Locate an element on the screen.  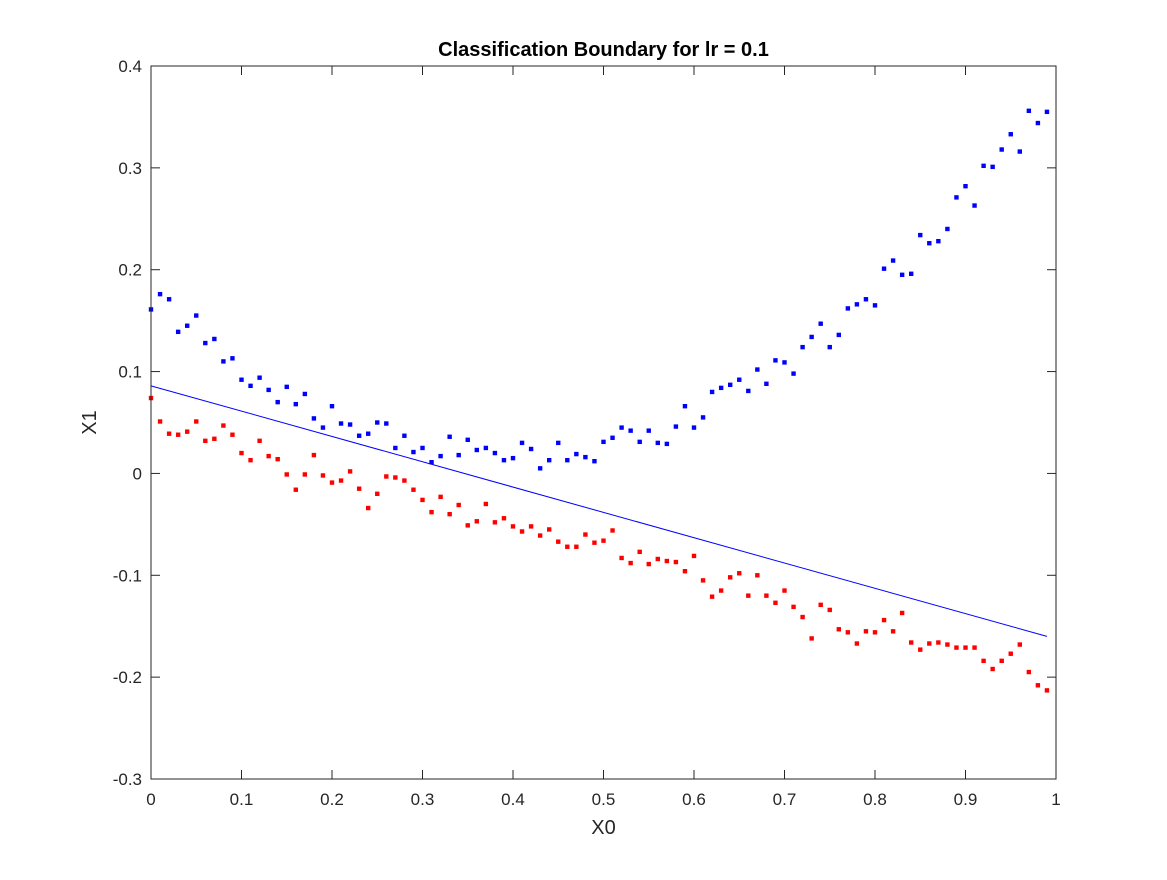
x-tick-label: 1 is located at coordinates (1055, 799).